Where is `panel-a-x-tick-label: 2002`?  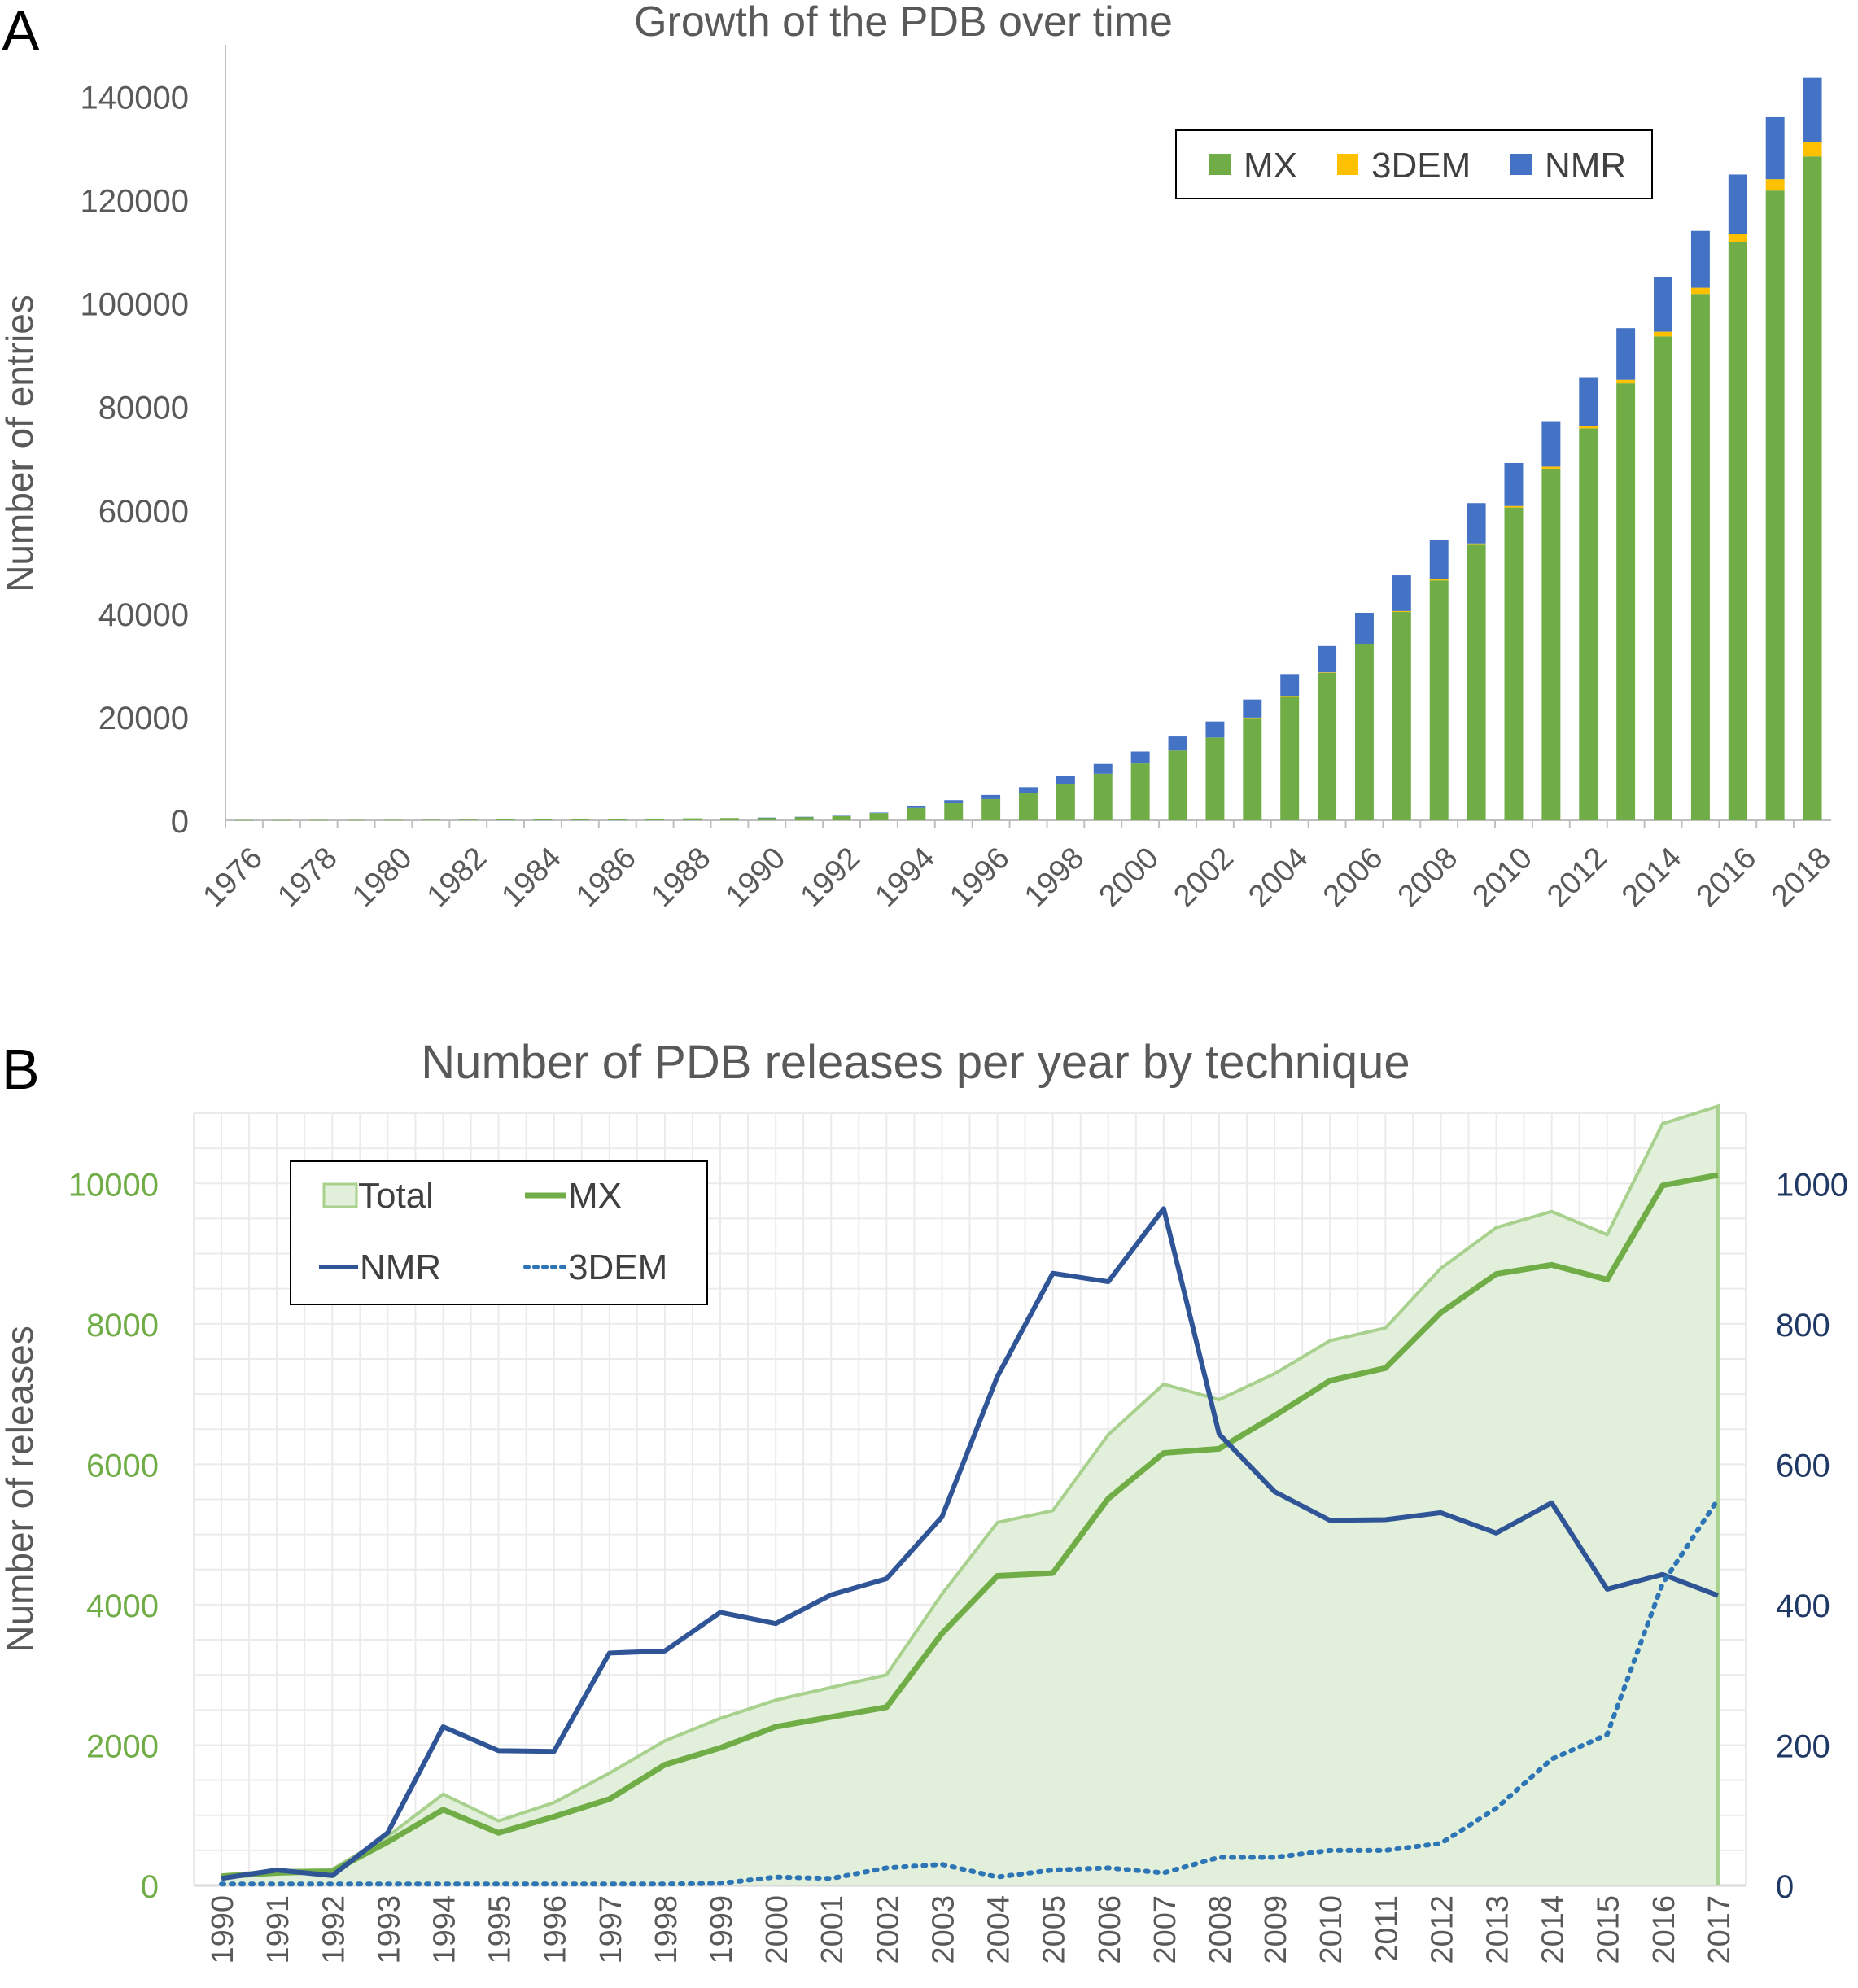
panel-a-x-tick-label: 2002 is located at coordinates (1203, 877).